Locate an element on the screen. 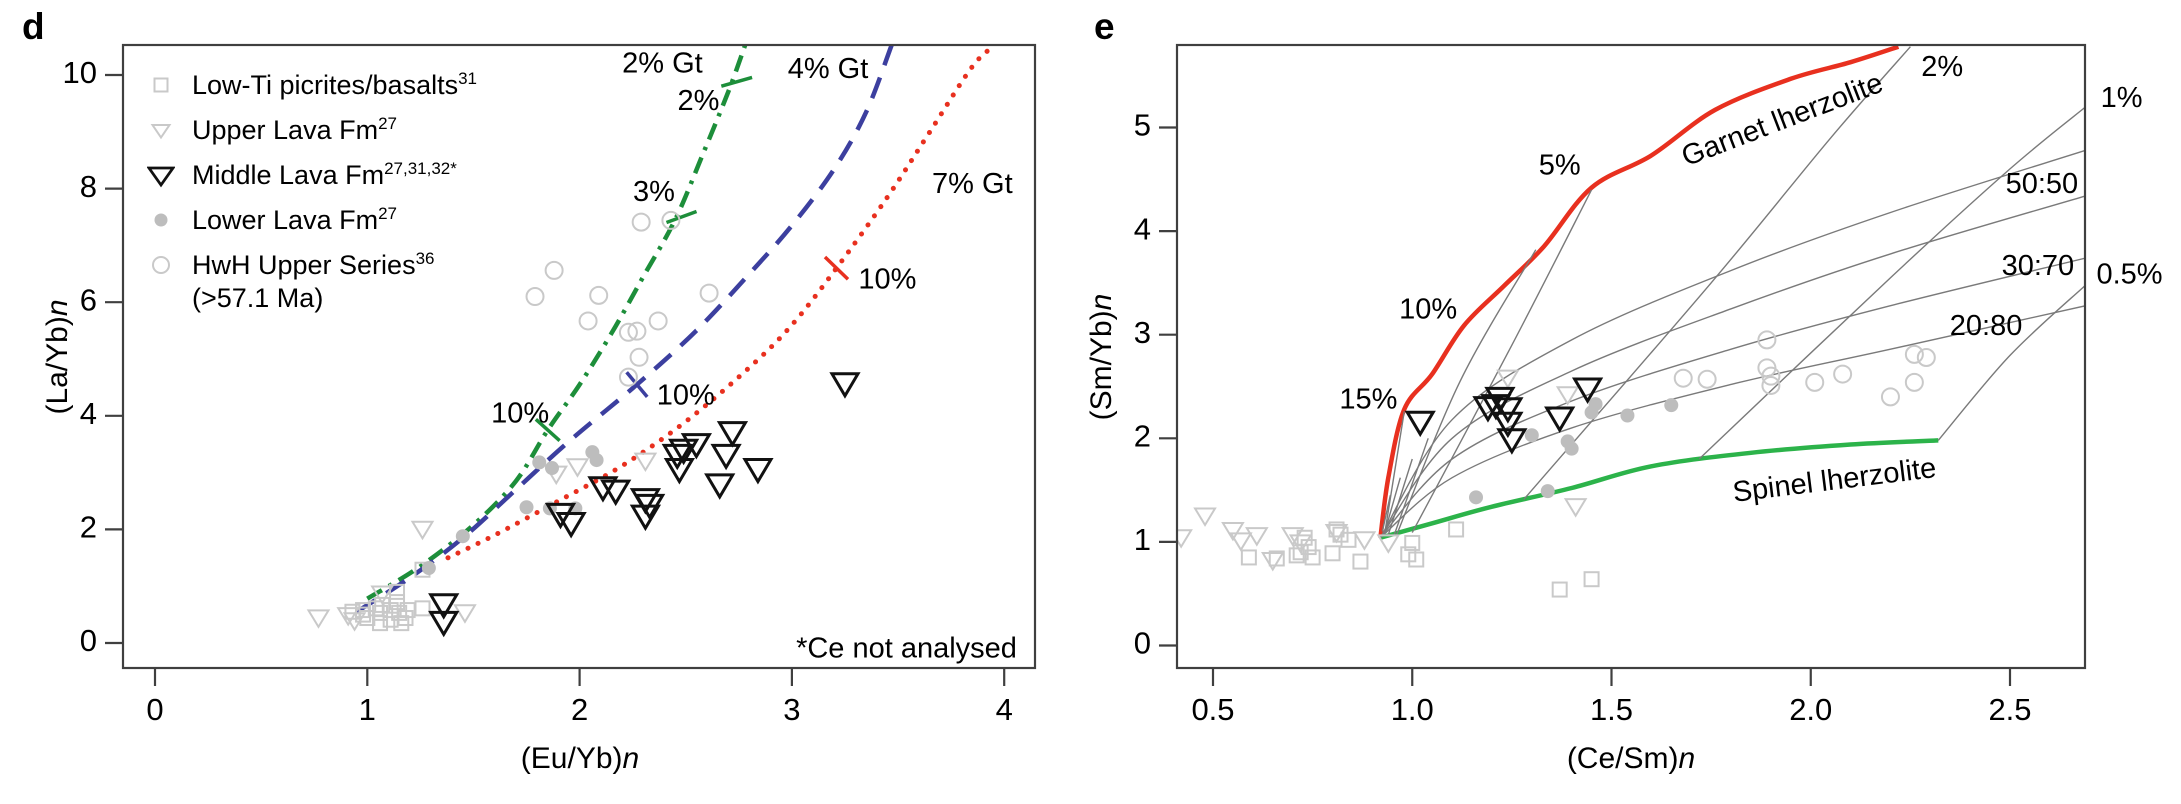 The width and height of the screenshot is (2181, 804). curve-15-melt-line is located at coordinates (1394, 473).